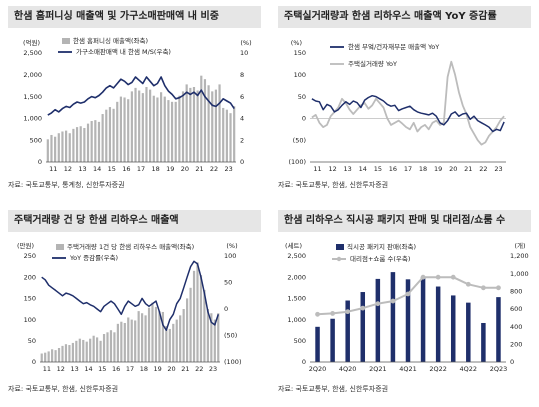  I want to click on y-tick-label: 500, so click(300, 341).